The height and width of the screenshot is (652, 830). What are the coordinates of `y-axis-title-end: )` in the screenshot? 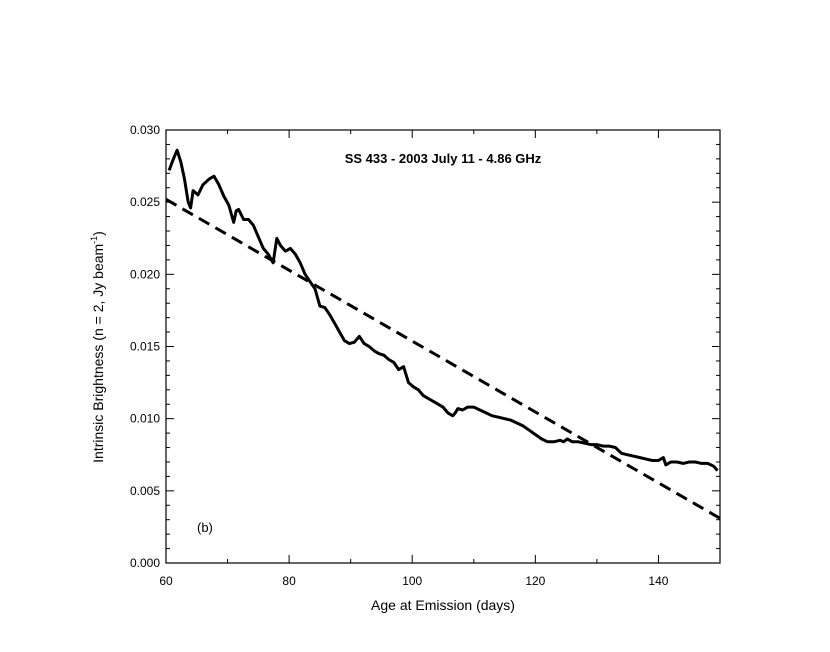 It's located at (98, 233).